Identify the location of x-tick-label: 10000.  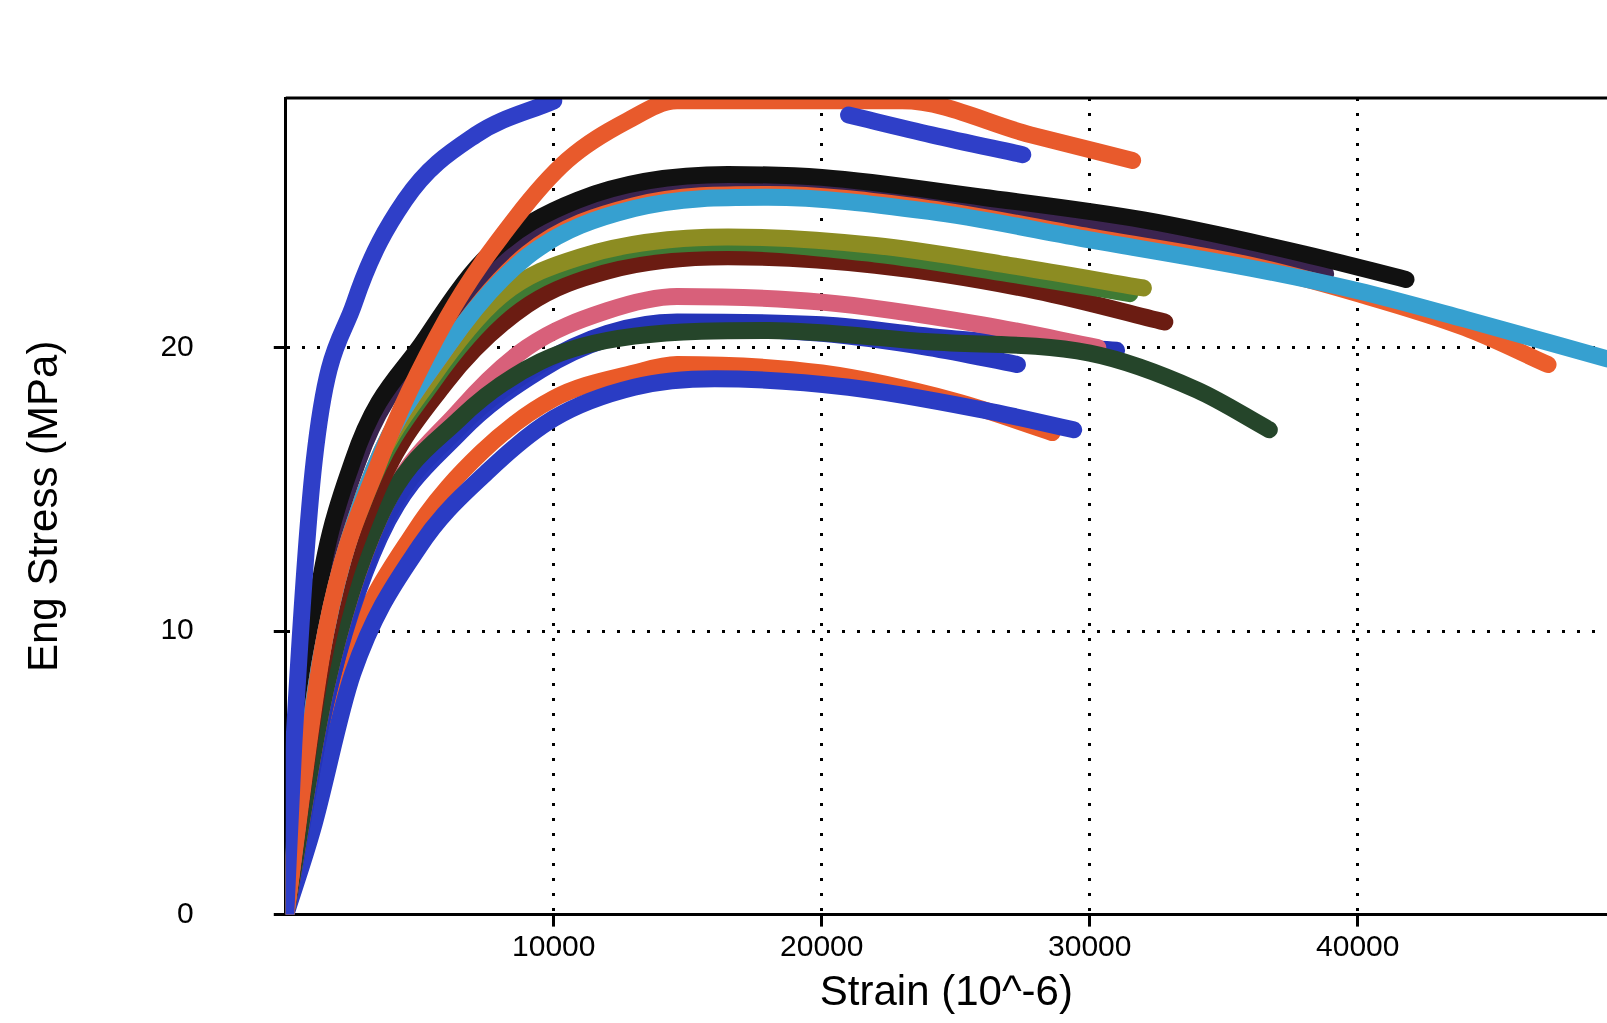
(554, 945).